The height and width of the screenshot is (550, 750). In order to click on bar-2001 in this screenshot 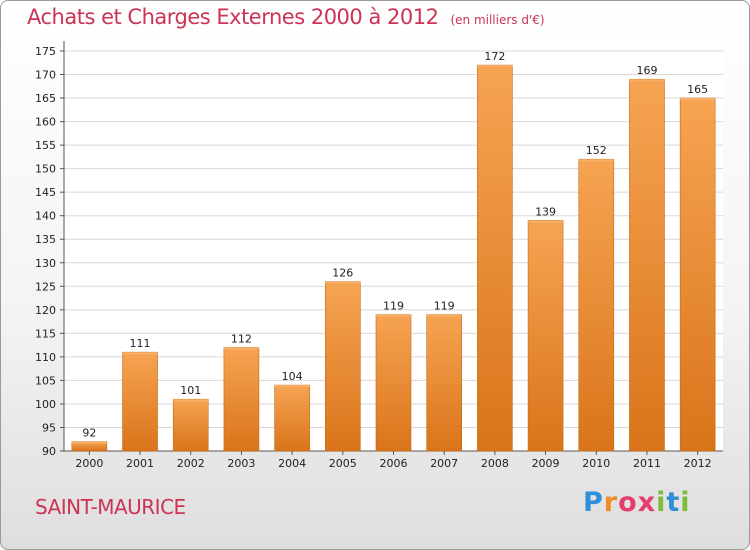, I will do `click(140, 401)`.